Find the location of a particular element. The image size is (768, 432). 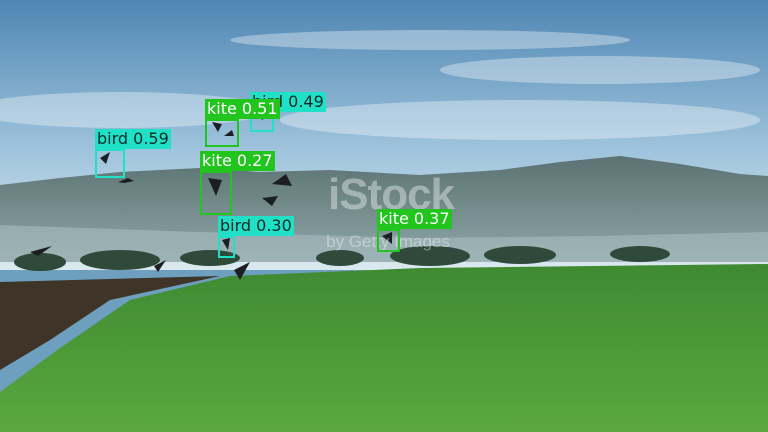

watermark-caption: by Getty Images is located at coordinates (388, 241).